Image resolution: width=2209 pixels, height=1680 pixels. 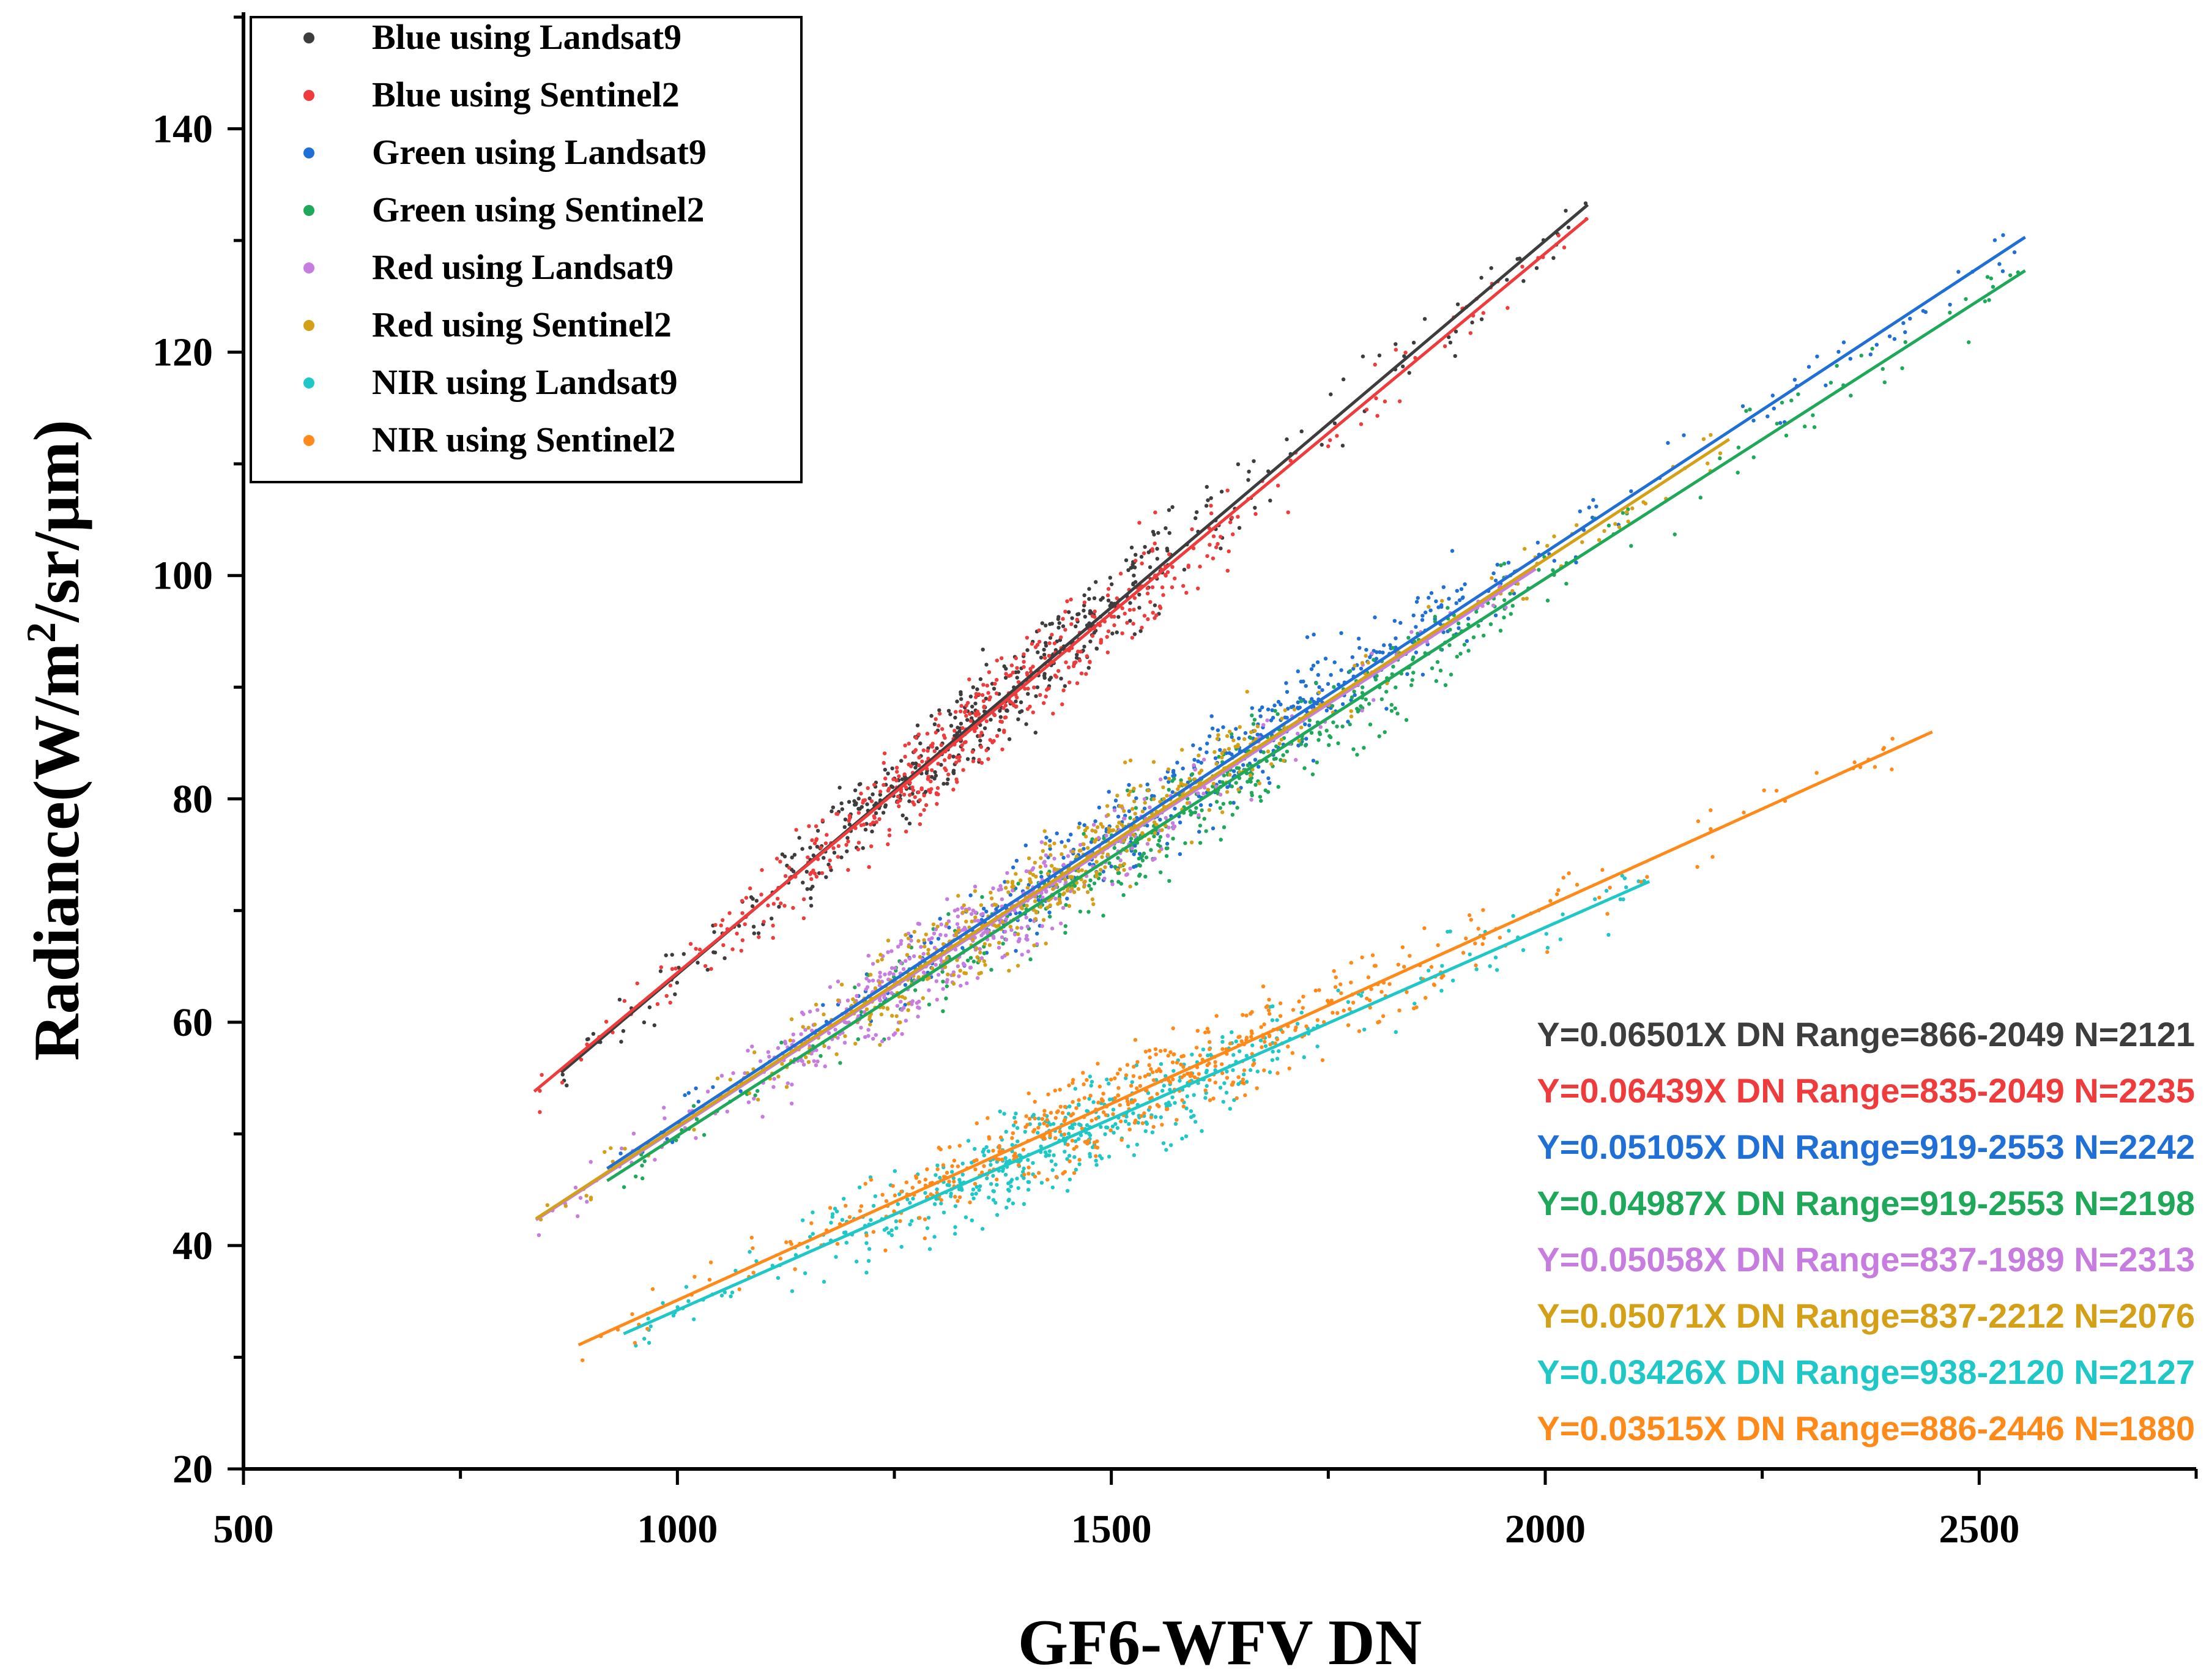 What do you see at coordinates (1979, 1529) in the screenshot?
I see `x-tick-label-2500: 2500` at bounding box center [1979, 1529].